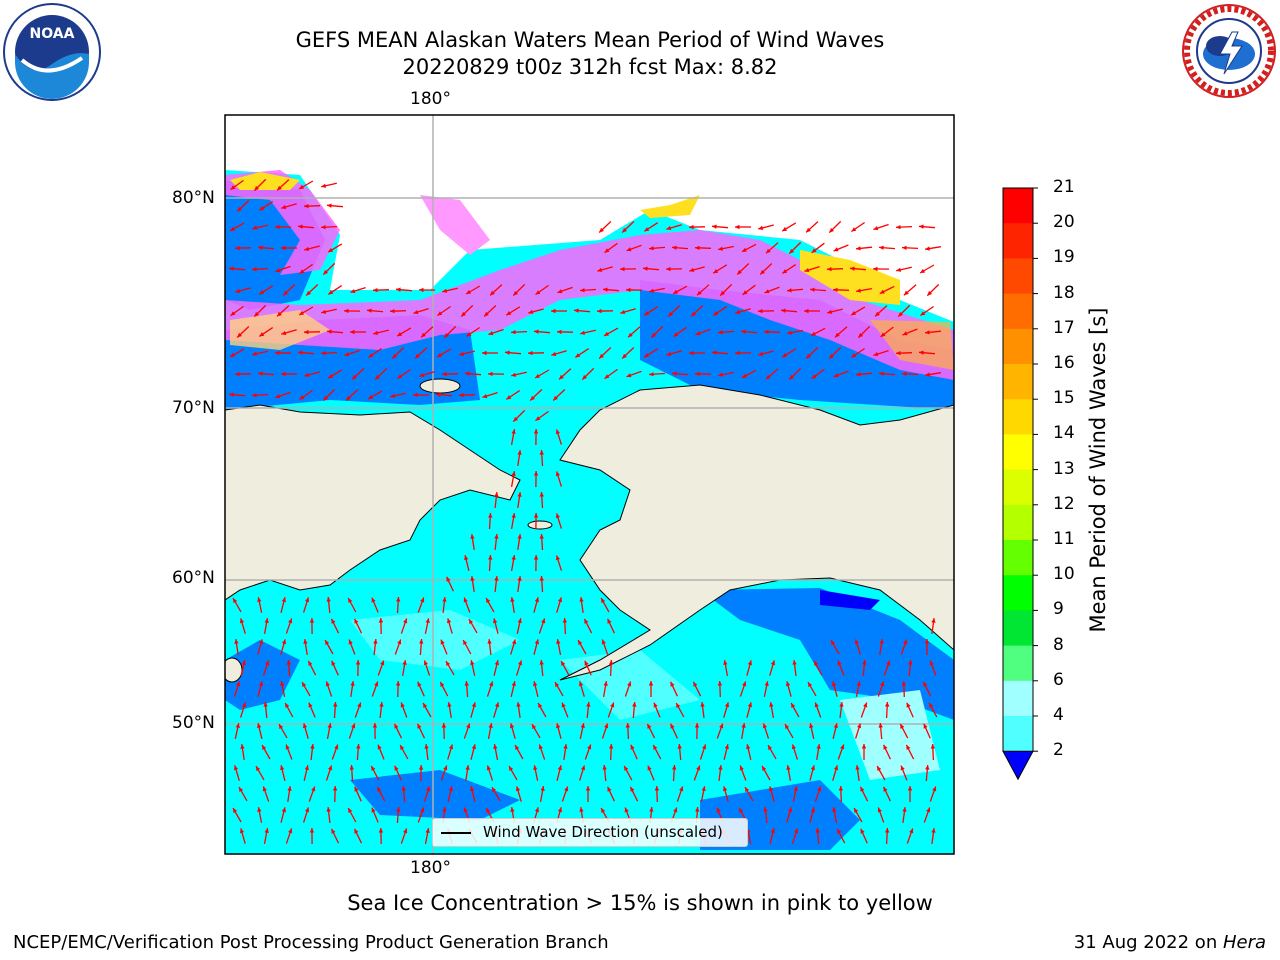 The height and width of the screenshot is (960, 1280). I want to click on colorbar-tick-label: 13, so click(1064, 468).